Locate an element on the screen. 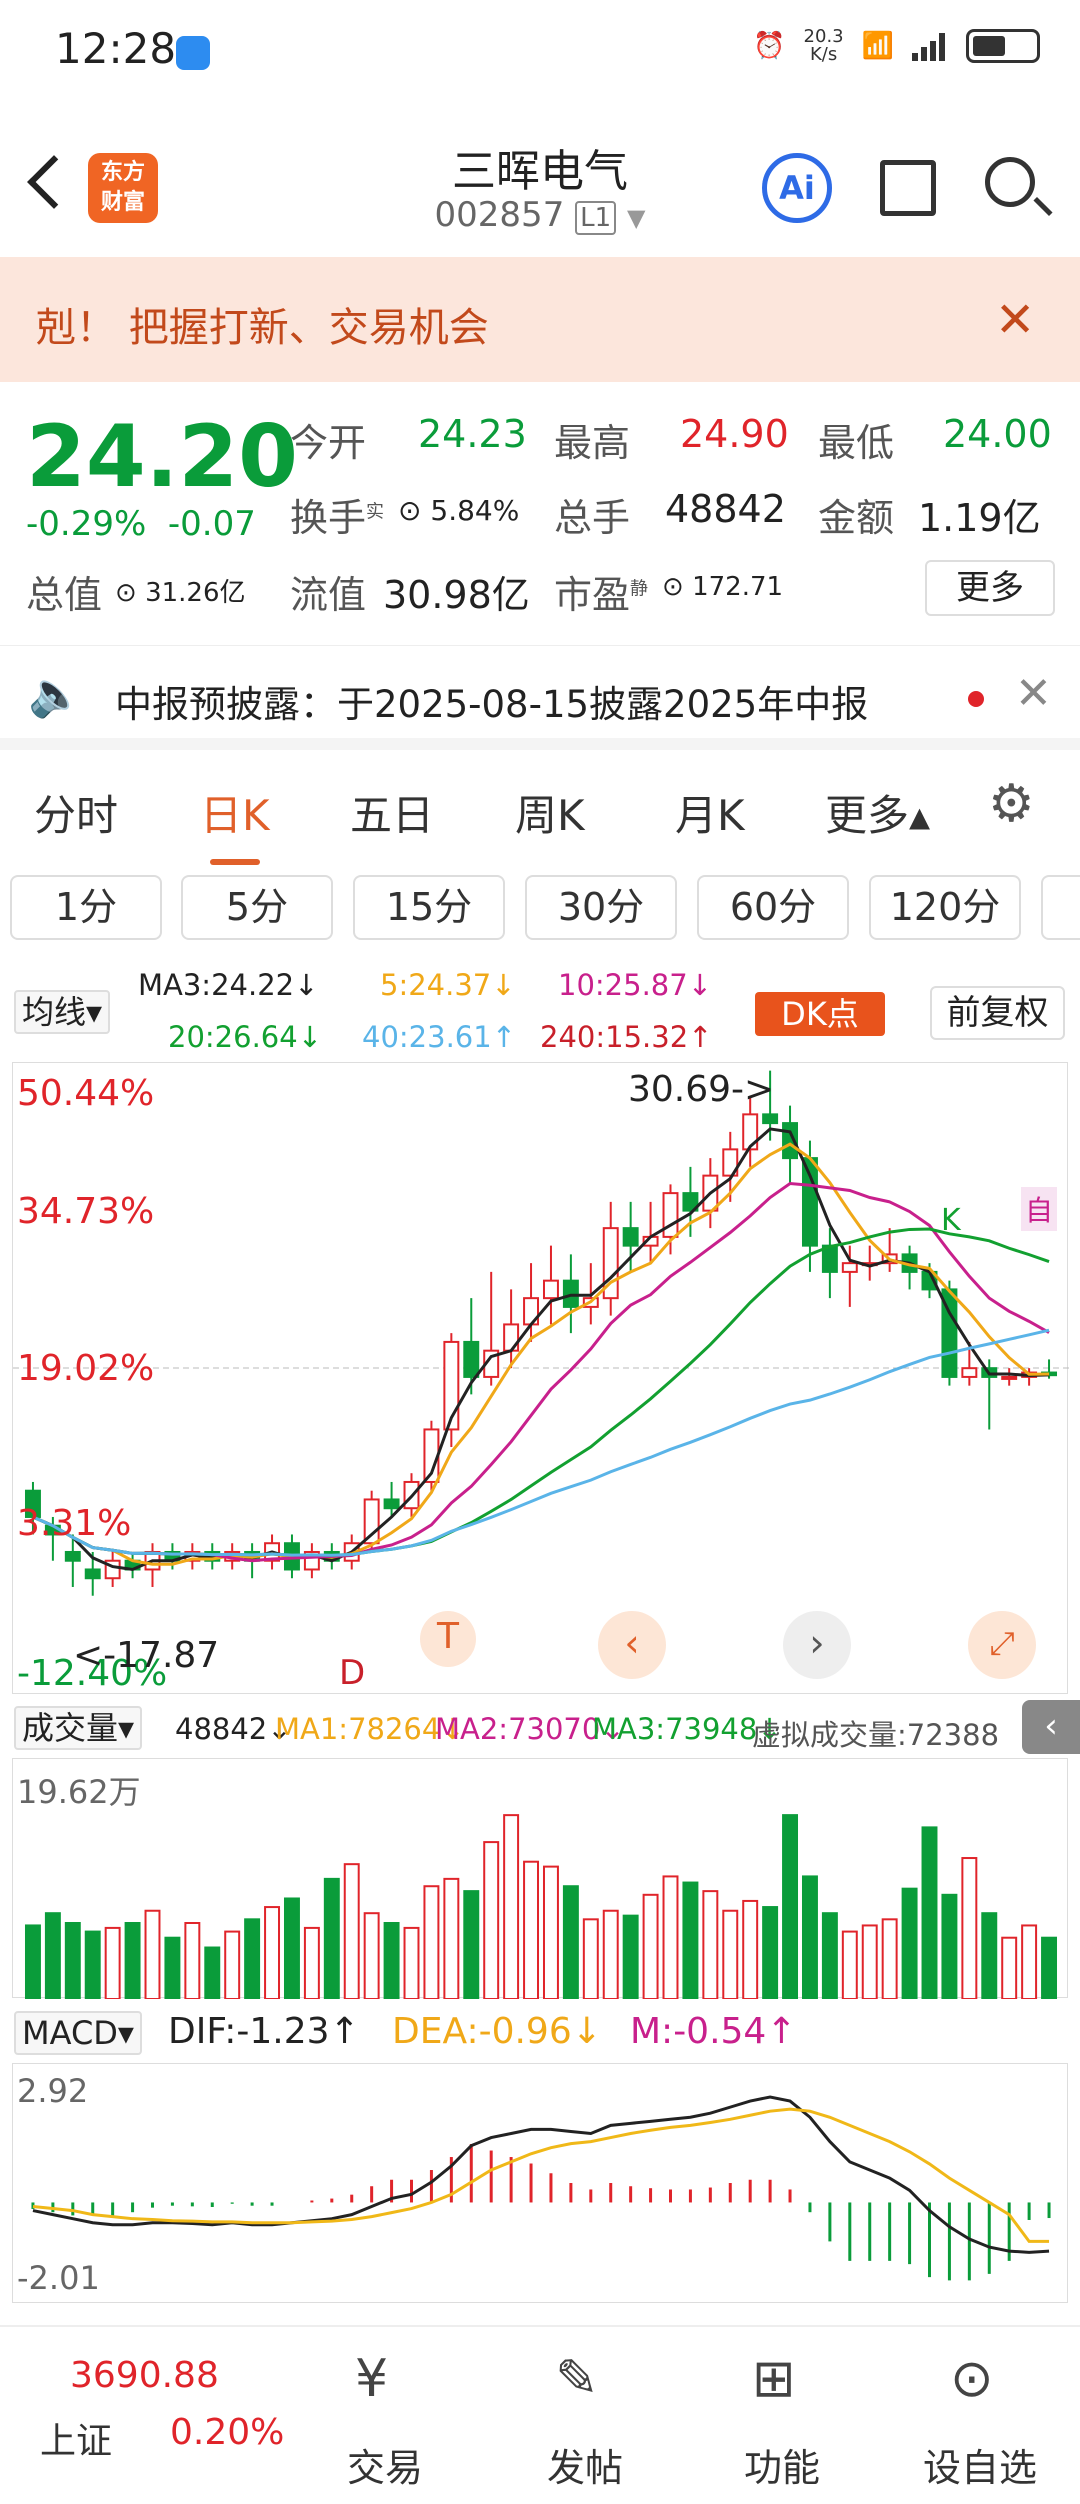 This screenshot has width=1080, height=2504. period-15min: 15分 is located at coordinates (429, 907).